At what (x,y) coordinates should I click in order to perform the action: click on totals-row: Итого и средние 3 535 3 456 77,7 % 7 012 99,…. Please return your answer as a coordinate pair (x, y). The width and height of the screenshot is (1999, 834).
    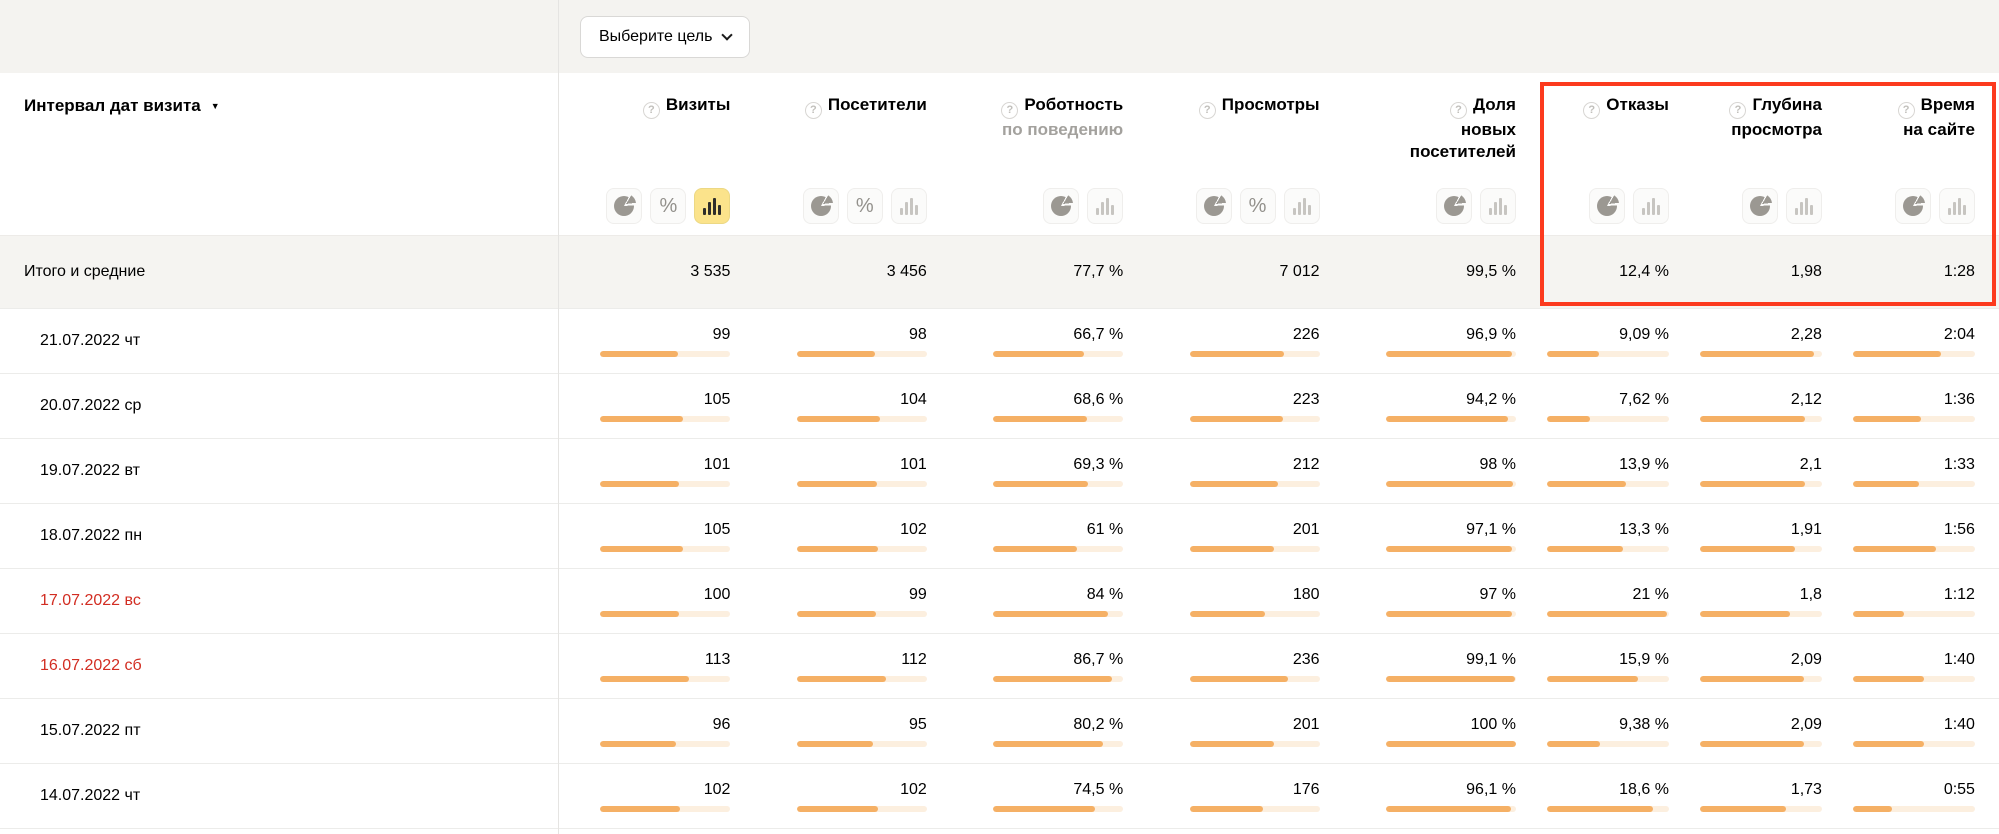
    Looking at the image, I should click on (999, 271).